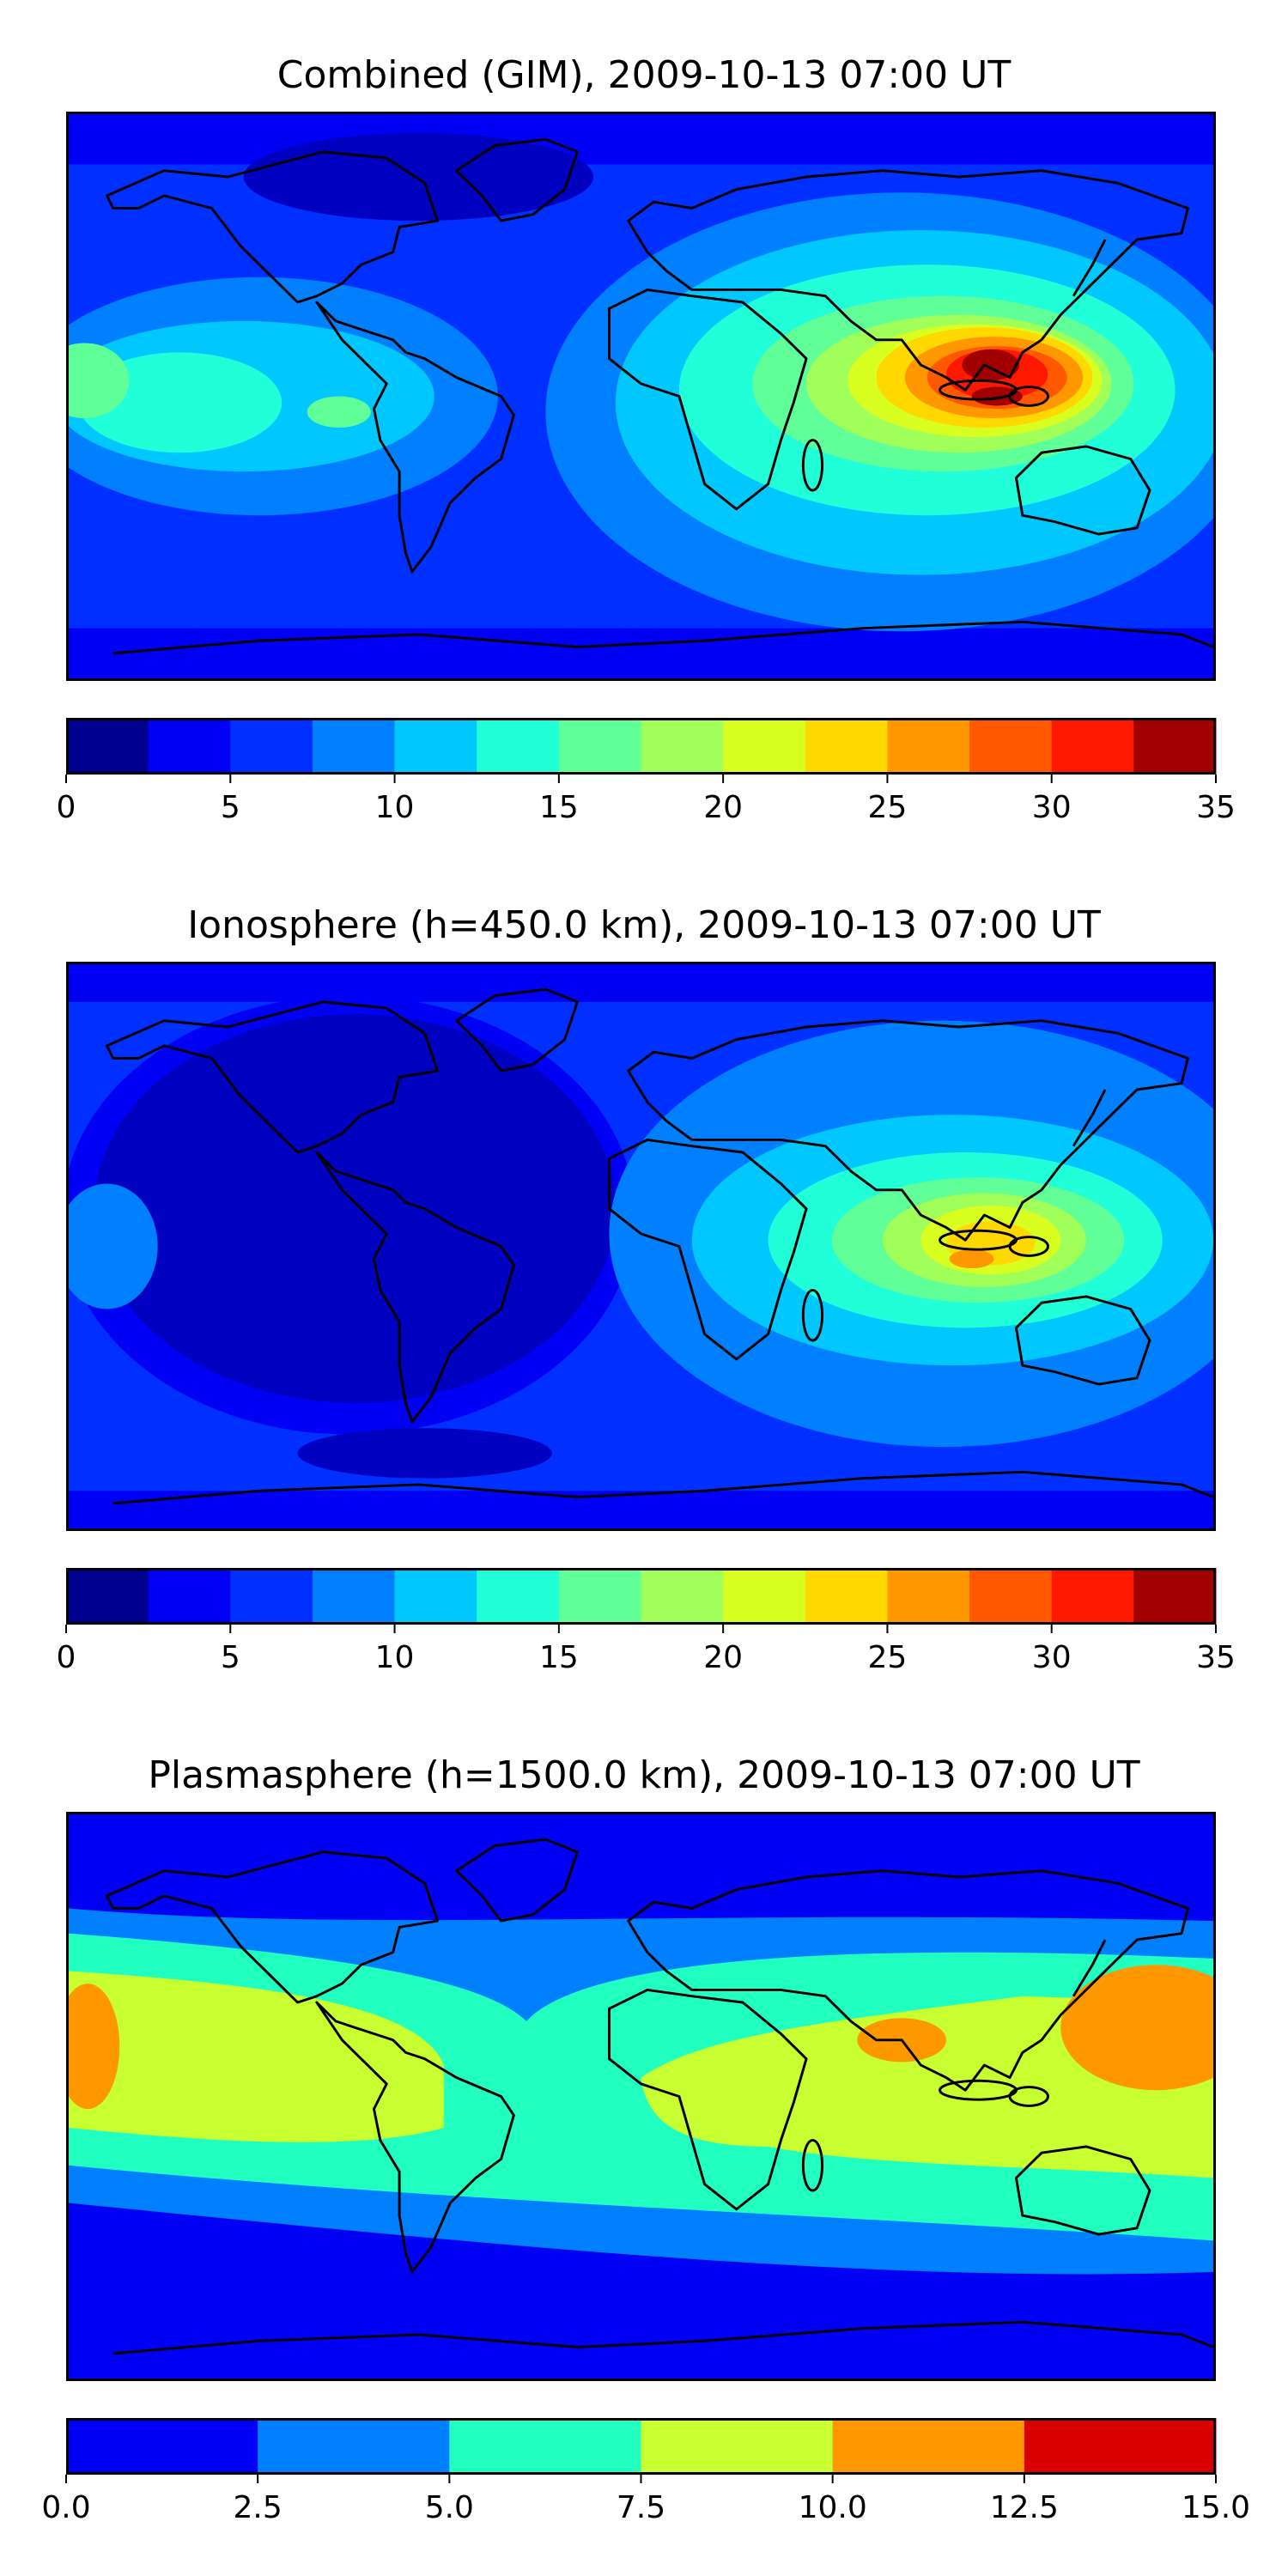 The width and height of the screenshot is (1288, 2576). I want to click on colorbar-tick-label: 2.5, so click(258, 2507).